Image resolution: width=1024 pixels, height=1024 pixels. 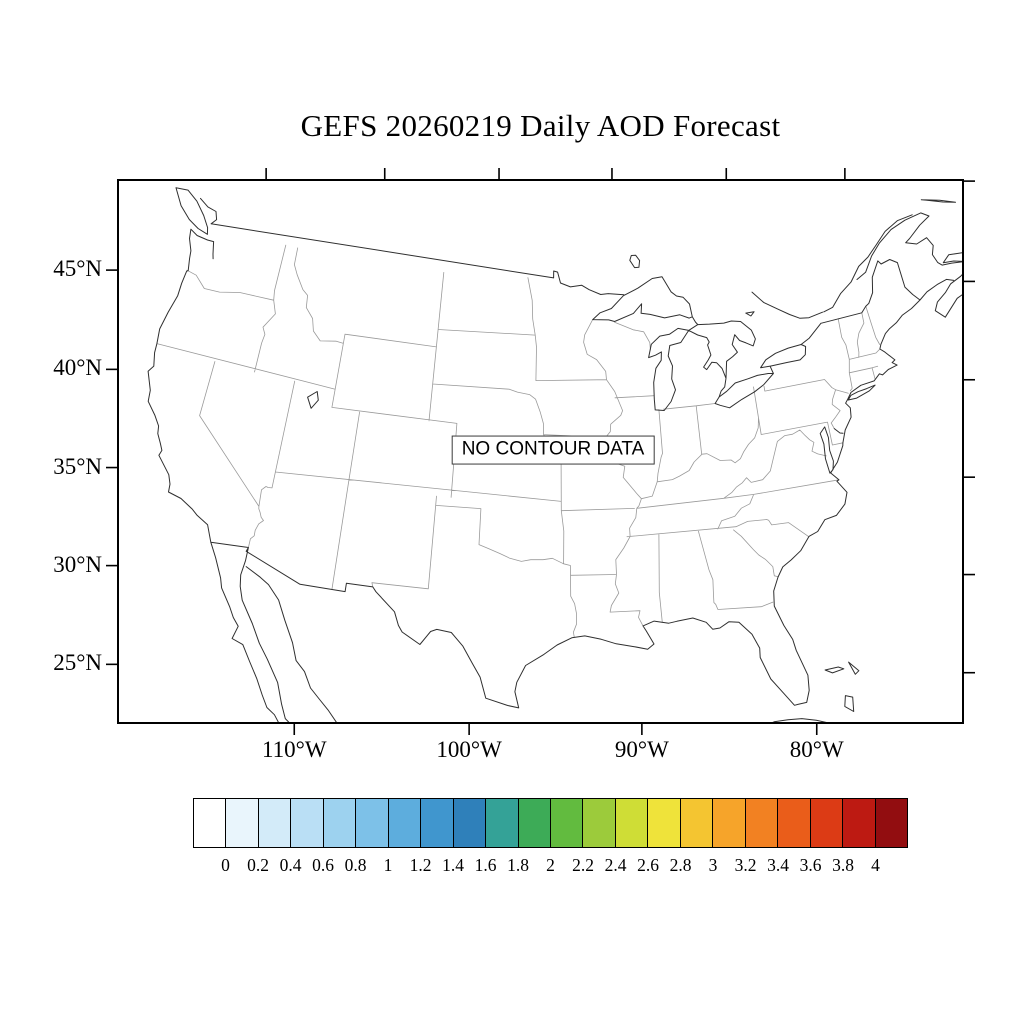 What do you see at coordinates (77, 368) in the screenshot?
I see `lat-tick-label: 40°N` at bounding box center [77, 368].